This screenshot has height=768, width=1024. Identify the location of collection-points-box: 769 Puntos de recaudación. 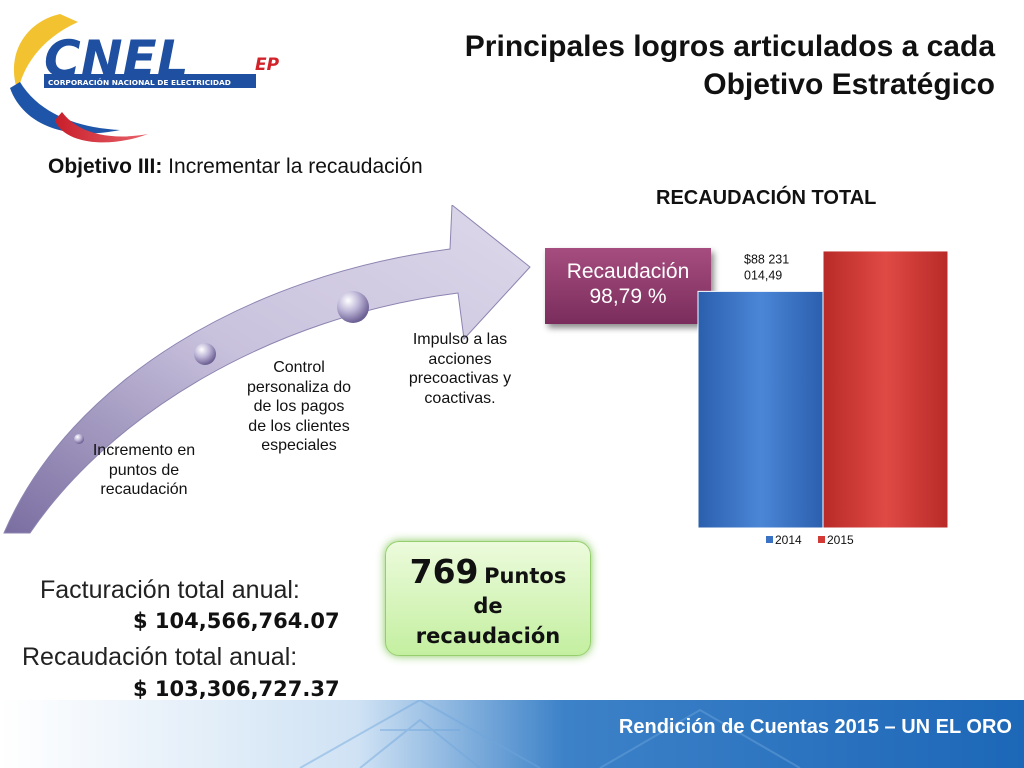
(488, 598).